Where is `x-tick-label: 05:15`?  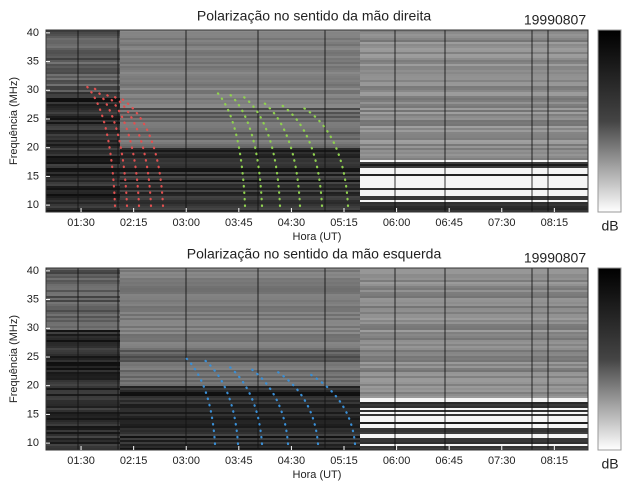
x-tick-label: 05:15 is located at coordinates (344, 461).